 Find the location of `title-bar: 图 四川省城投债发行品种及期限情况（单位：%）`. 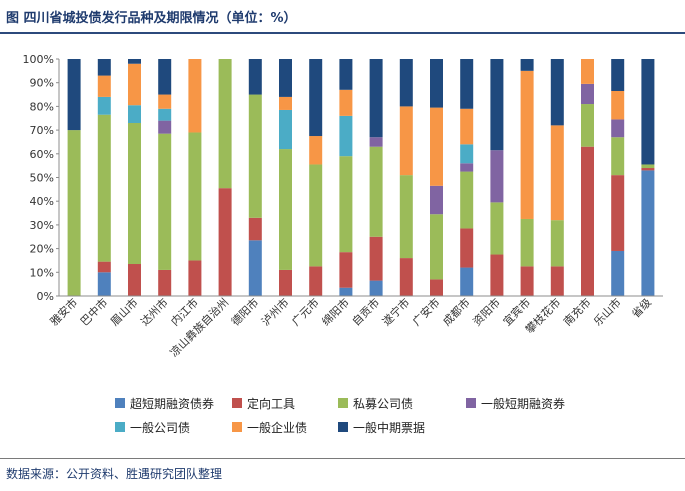

title-bar: 图 四川省城投债发行品种及期限情况（单位：%） is located at coordinates (342, 17).